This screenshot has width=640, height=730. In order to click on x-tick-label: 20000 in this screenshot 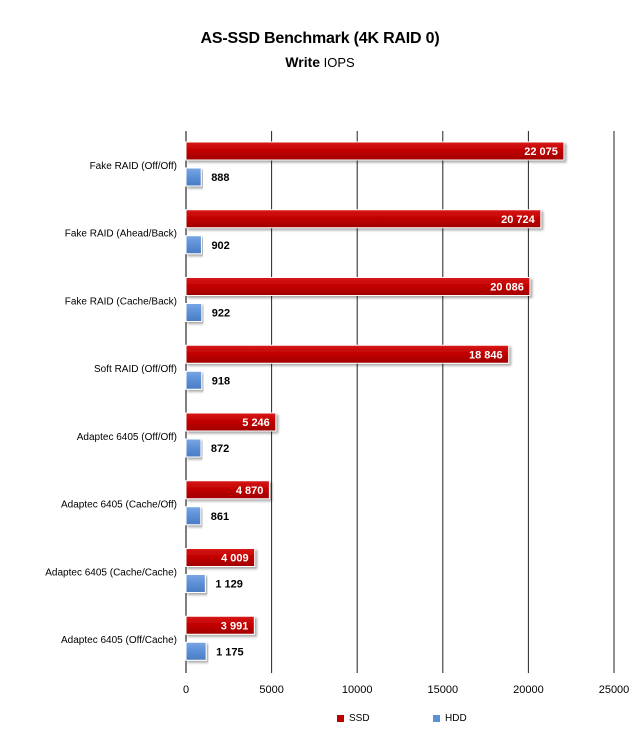, I will do `click(528, 690)`.